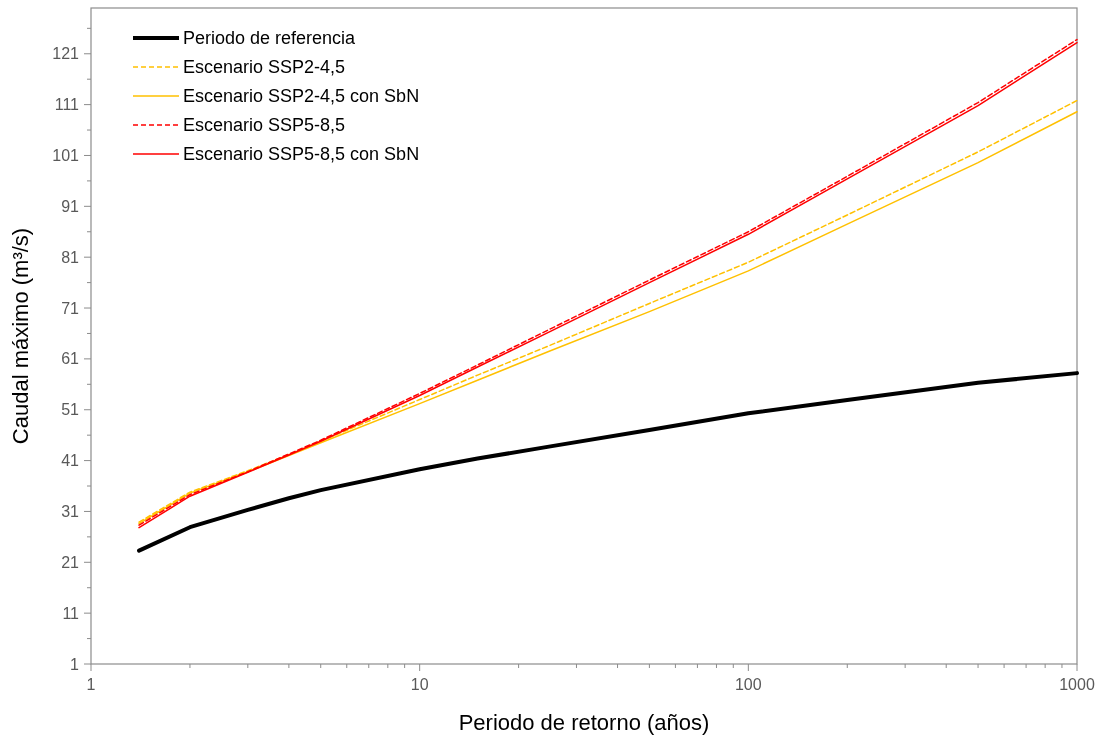  What do you see at coordinates (301, 154) in the screenshot?
I see `legend-label: Escenario SSP5-8,5 con SbN` at bounding box center [301, 154].